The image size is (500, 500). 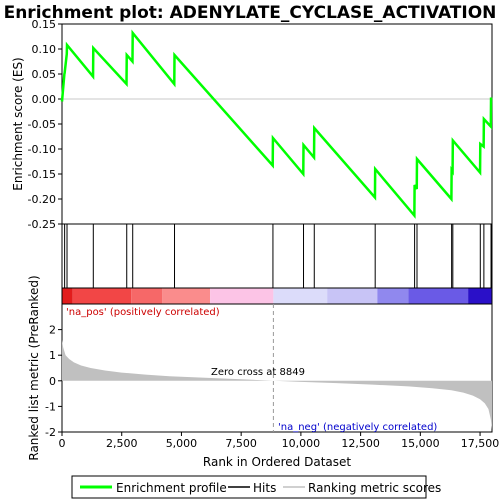 I want to click on x-tick-label: 5,000, so click(x=182, y=443).